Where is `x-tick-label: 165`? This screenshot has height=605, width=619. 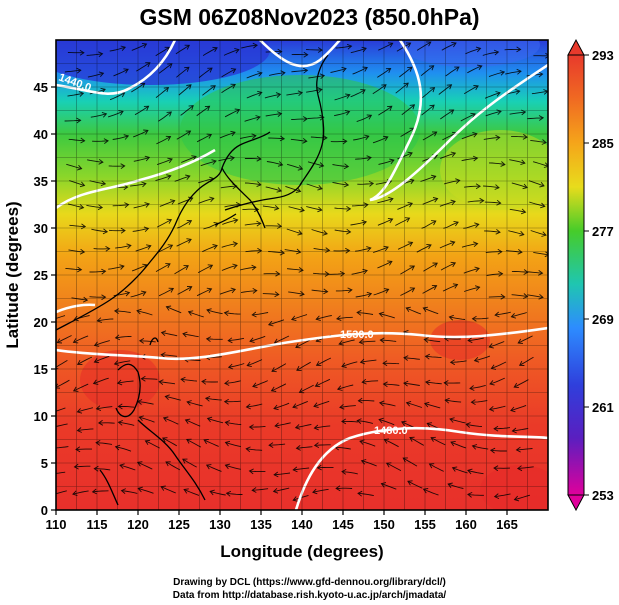
x-tick-label: 165 is located at coordinates (507, 524).